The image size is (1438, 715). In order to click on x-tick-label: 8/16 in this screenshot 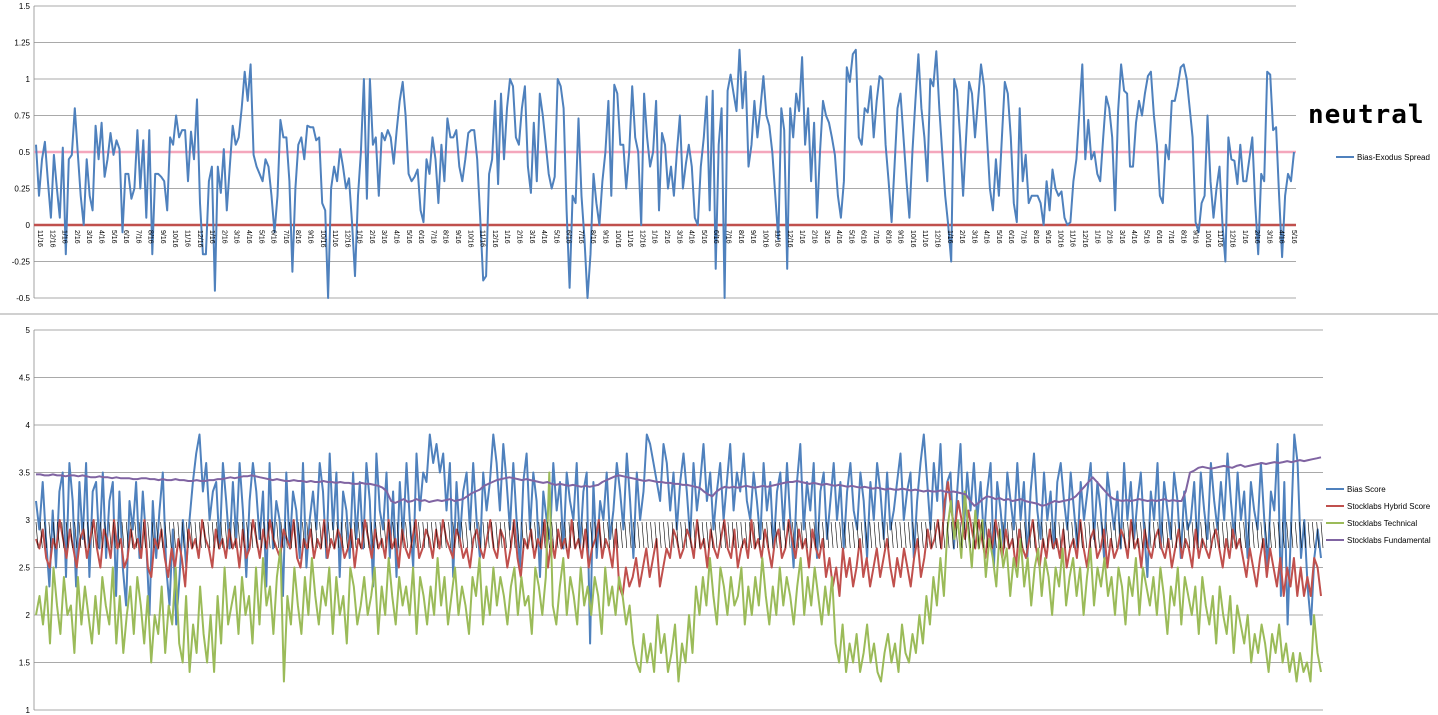, I will do `click(150, 237)`.